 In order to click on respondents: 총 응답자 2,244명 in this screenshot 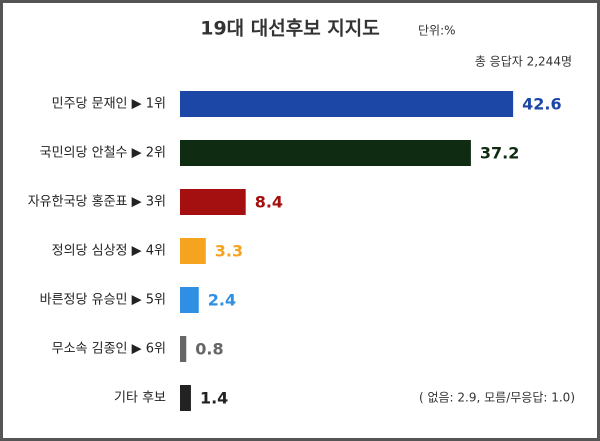, I will do `click(523, 62)`.